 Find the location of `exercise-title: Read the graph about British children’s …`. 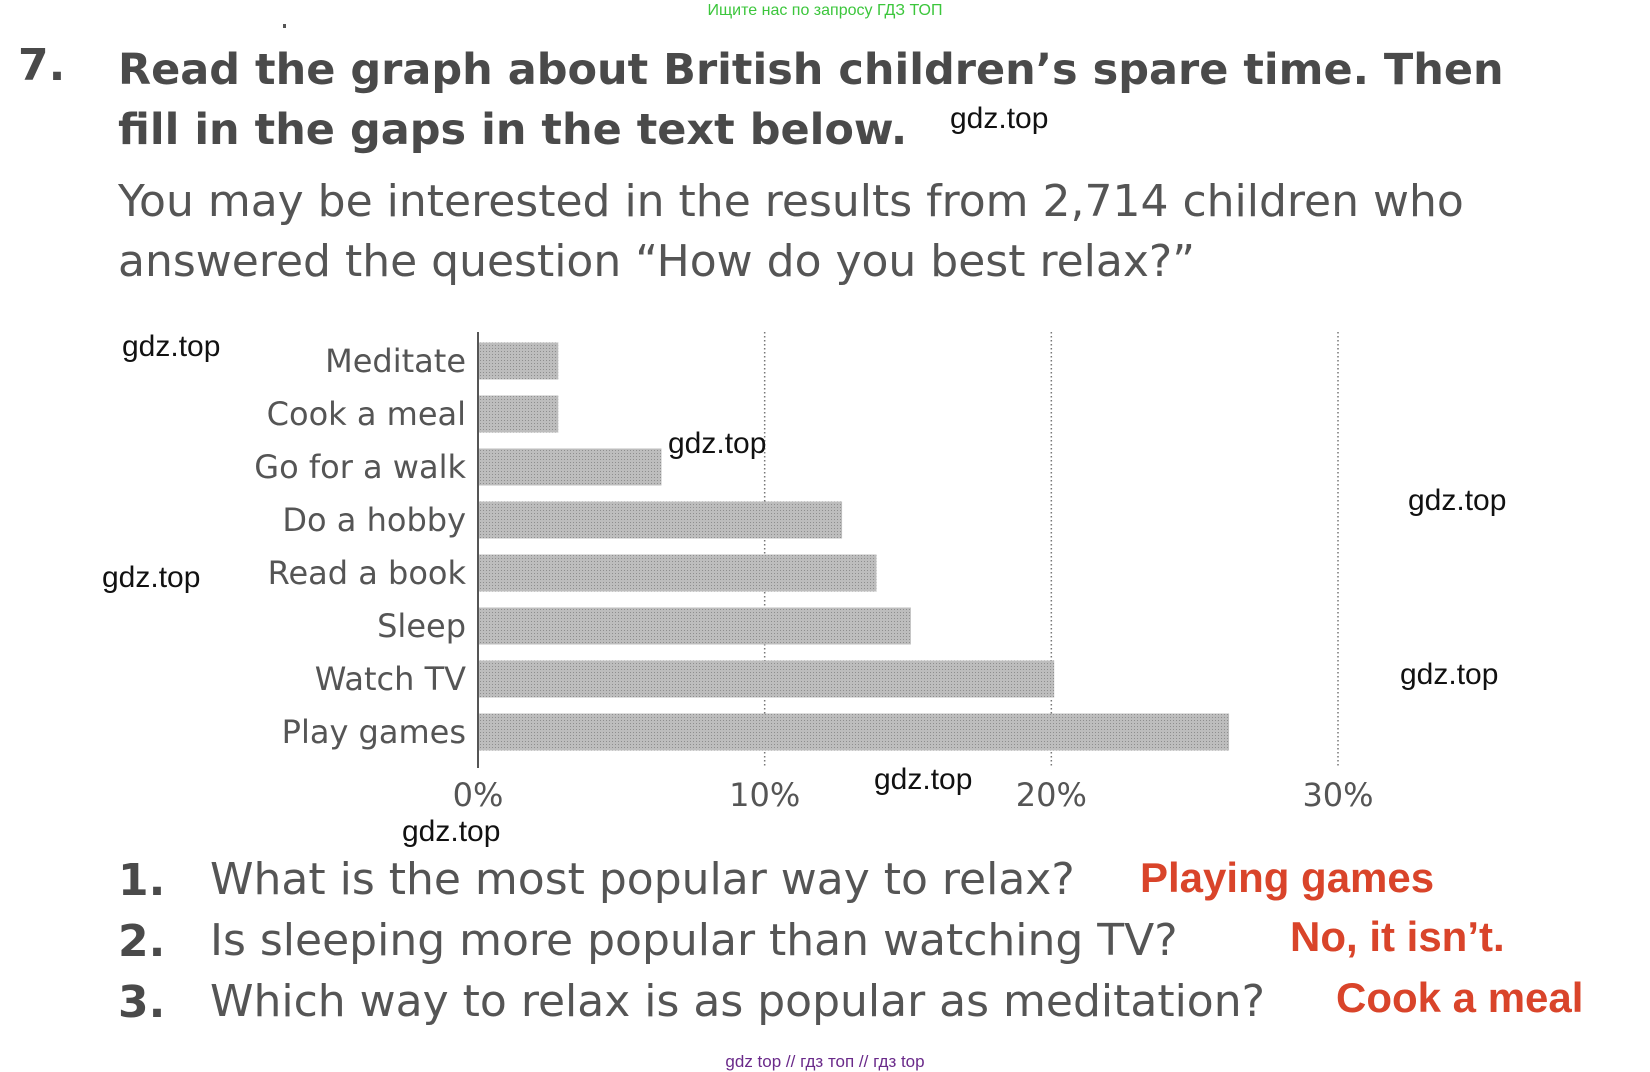

exercise-title: Read the graph about British children’s … is located at coordinates (811, 100).